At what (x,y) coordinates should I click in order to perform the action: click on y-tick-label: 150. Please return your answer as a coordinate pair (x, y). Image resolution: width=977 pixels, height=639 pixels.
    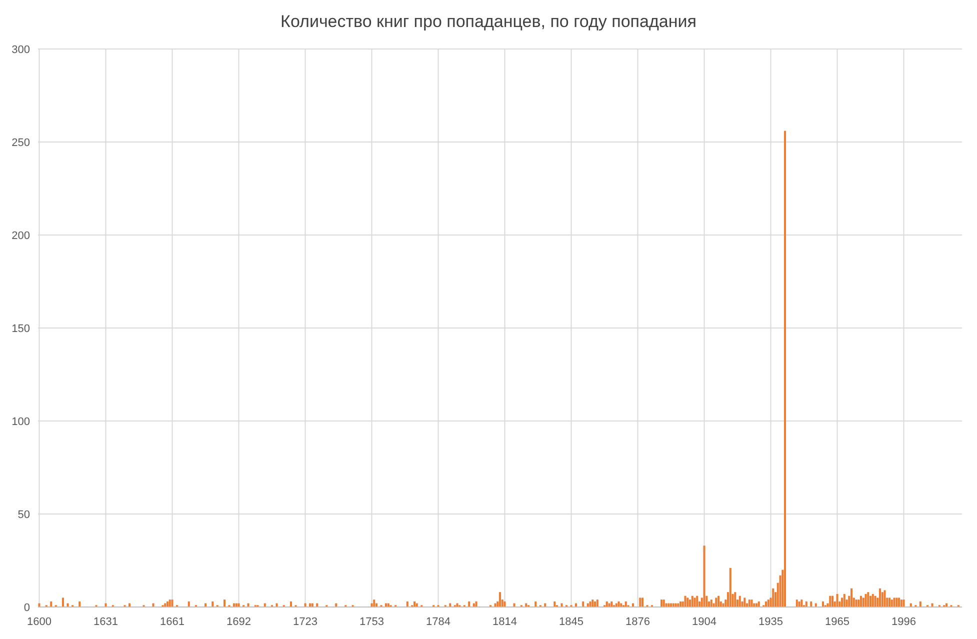
    Looking at the image, I should click on (21, 328).